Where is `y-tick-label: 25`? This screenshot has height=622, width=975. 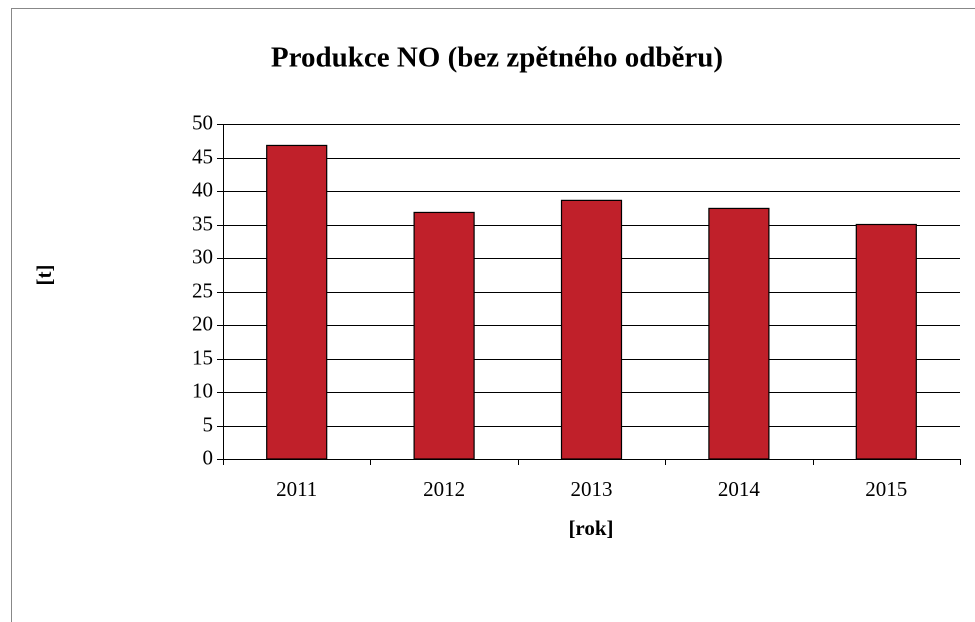
y-tick-label: 25 is located at coordinates (202, 290).